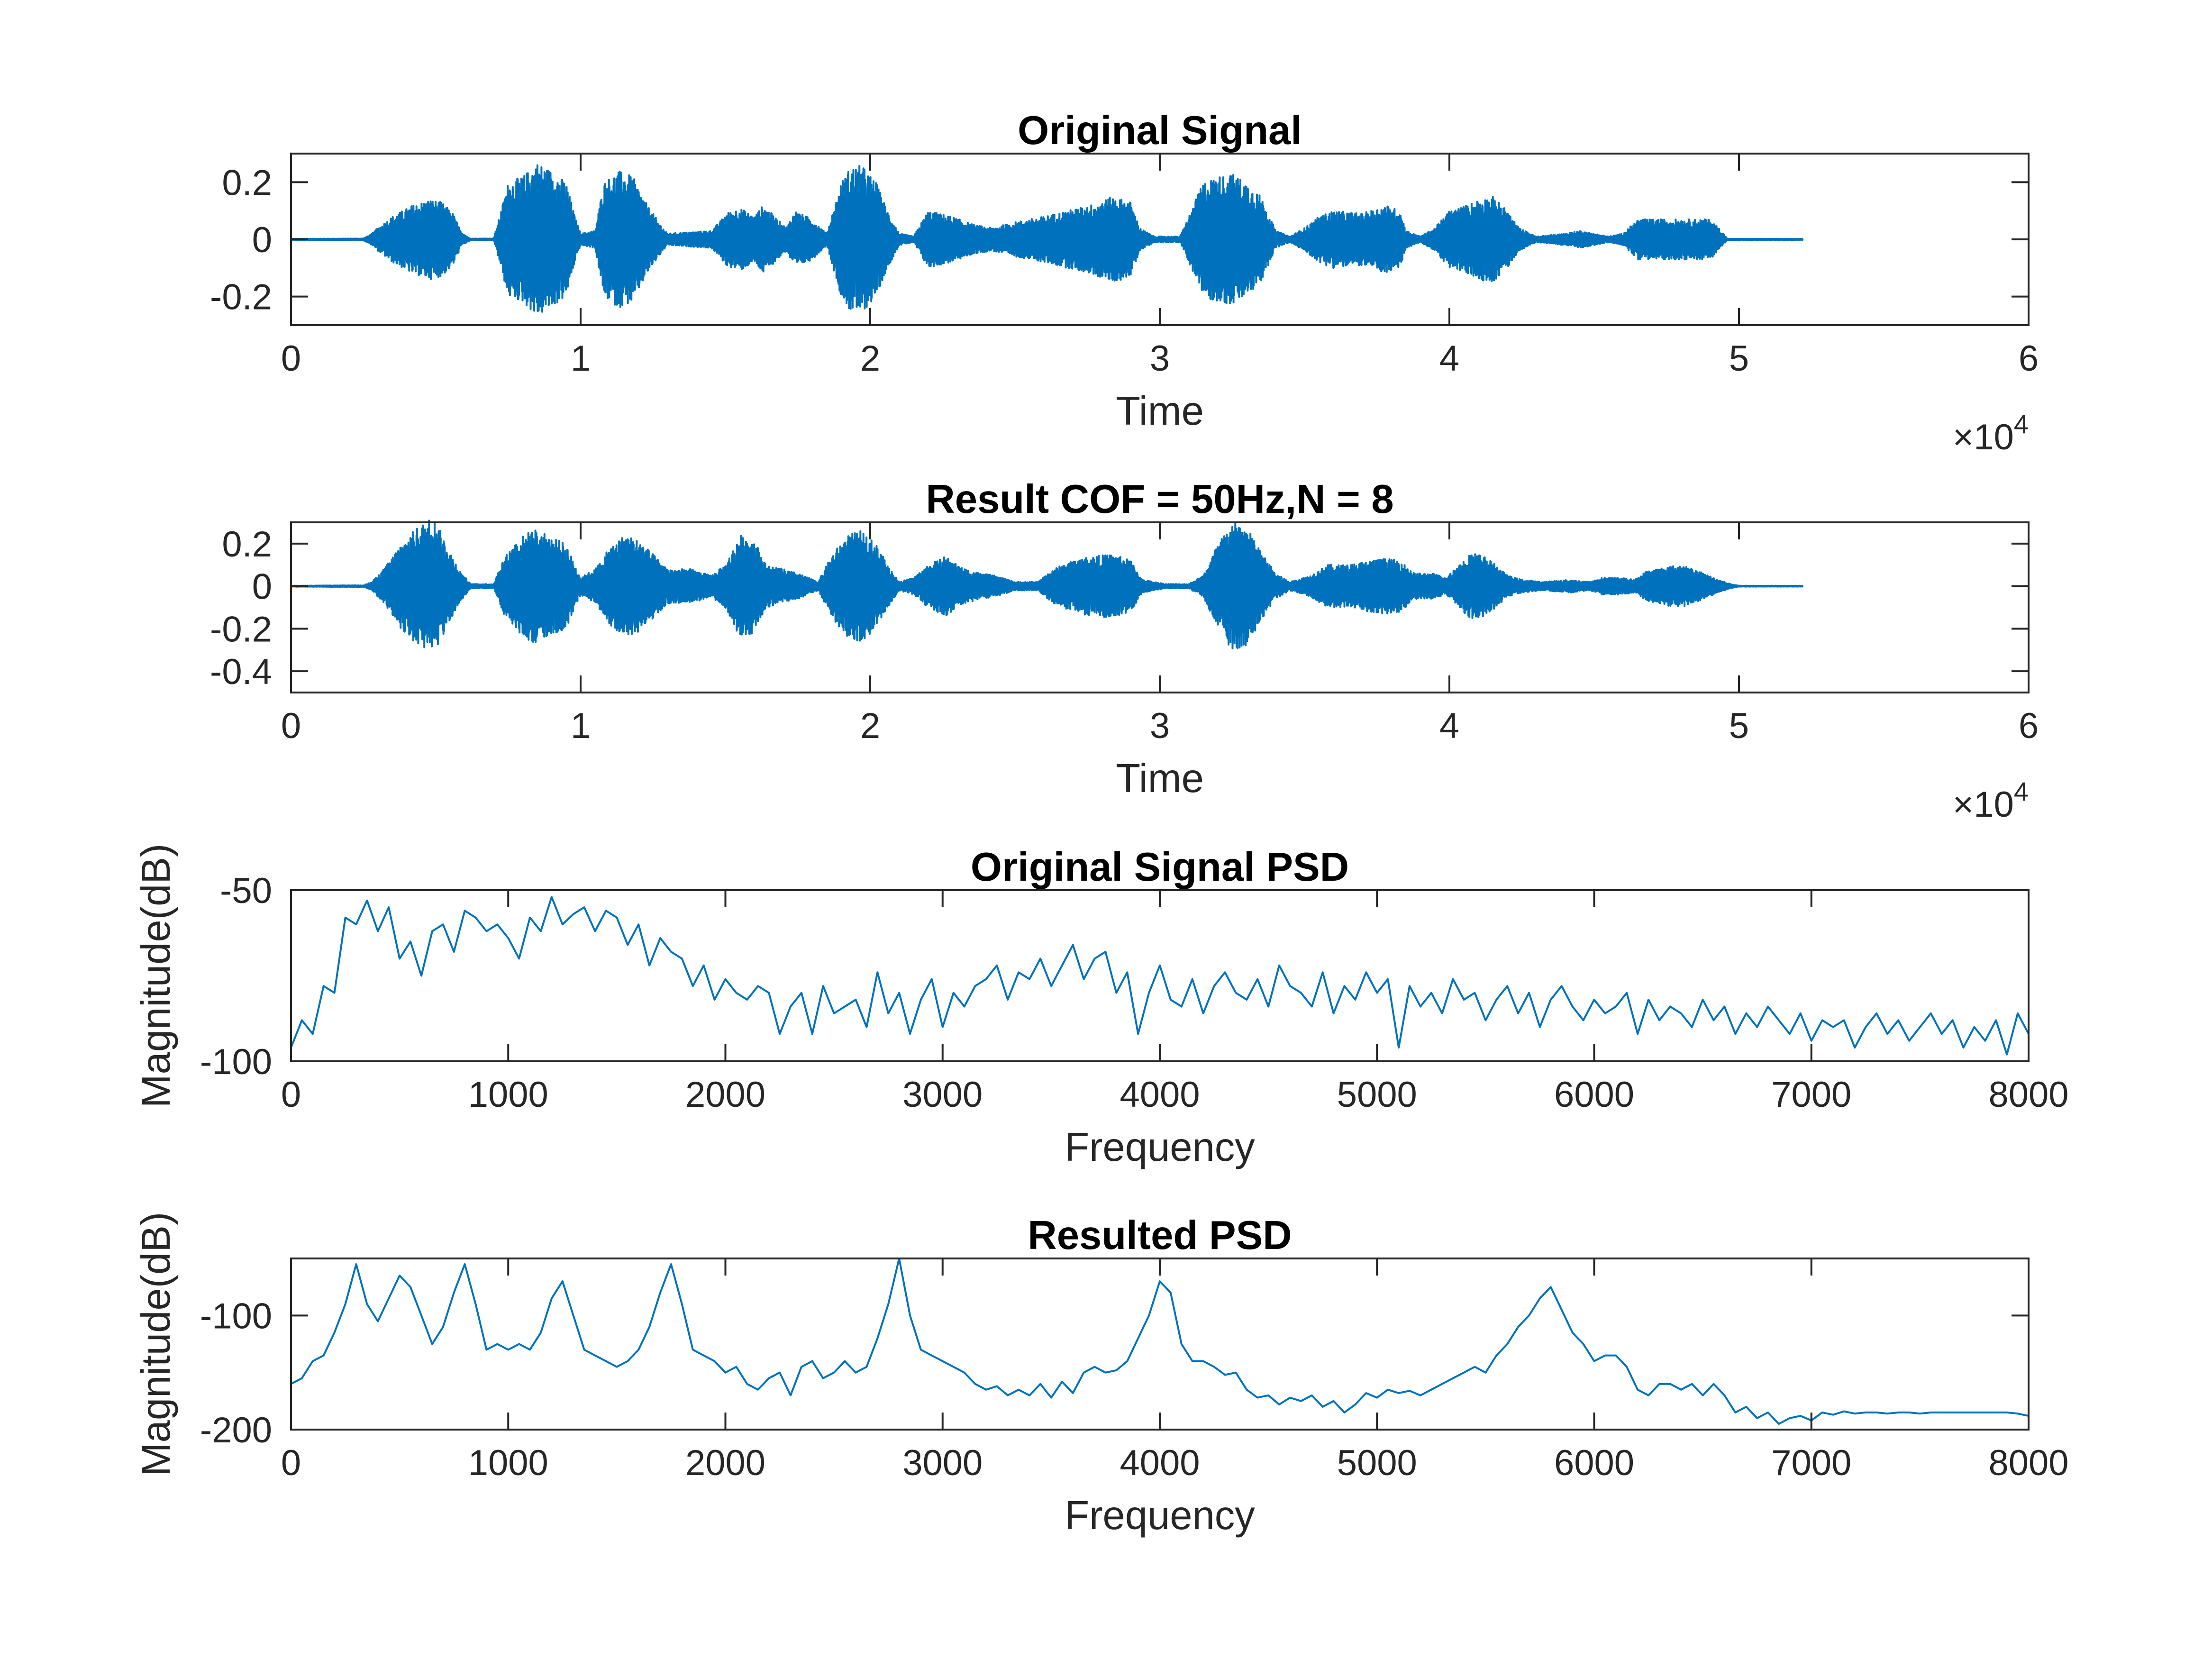  Describe the element at coordinates (1159, 499) in the screenshot. I see `chart-title: Result COF = 50Hz,N = 8` at that location.